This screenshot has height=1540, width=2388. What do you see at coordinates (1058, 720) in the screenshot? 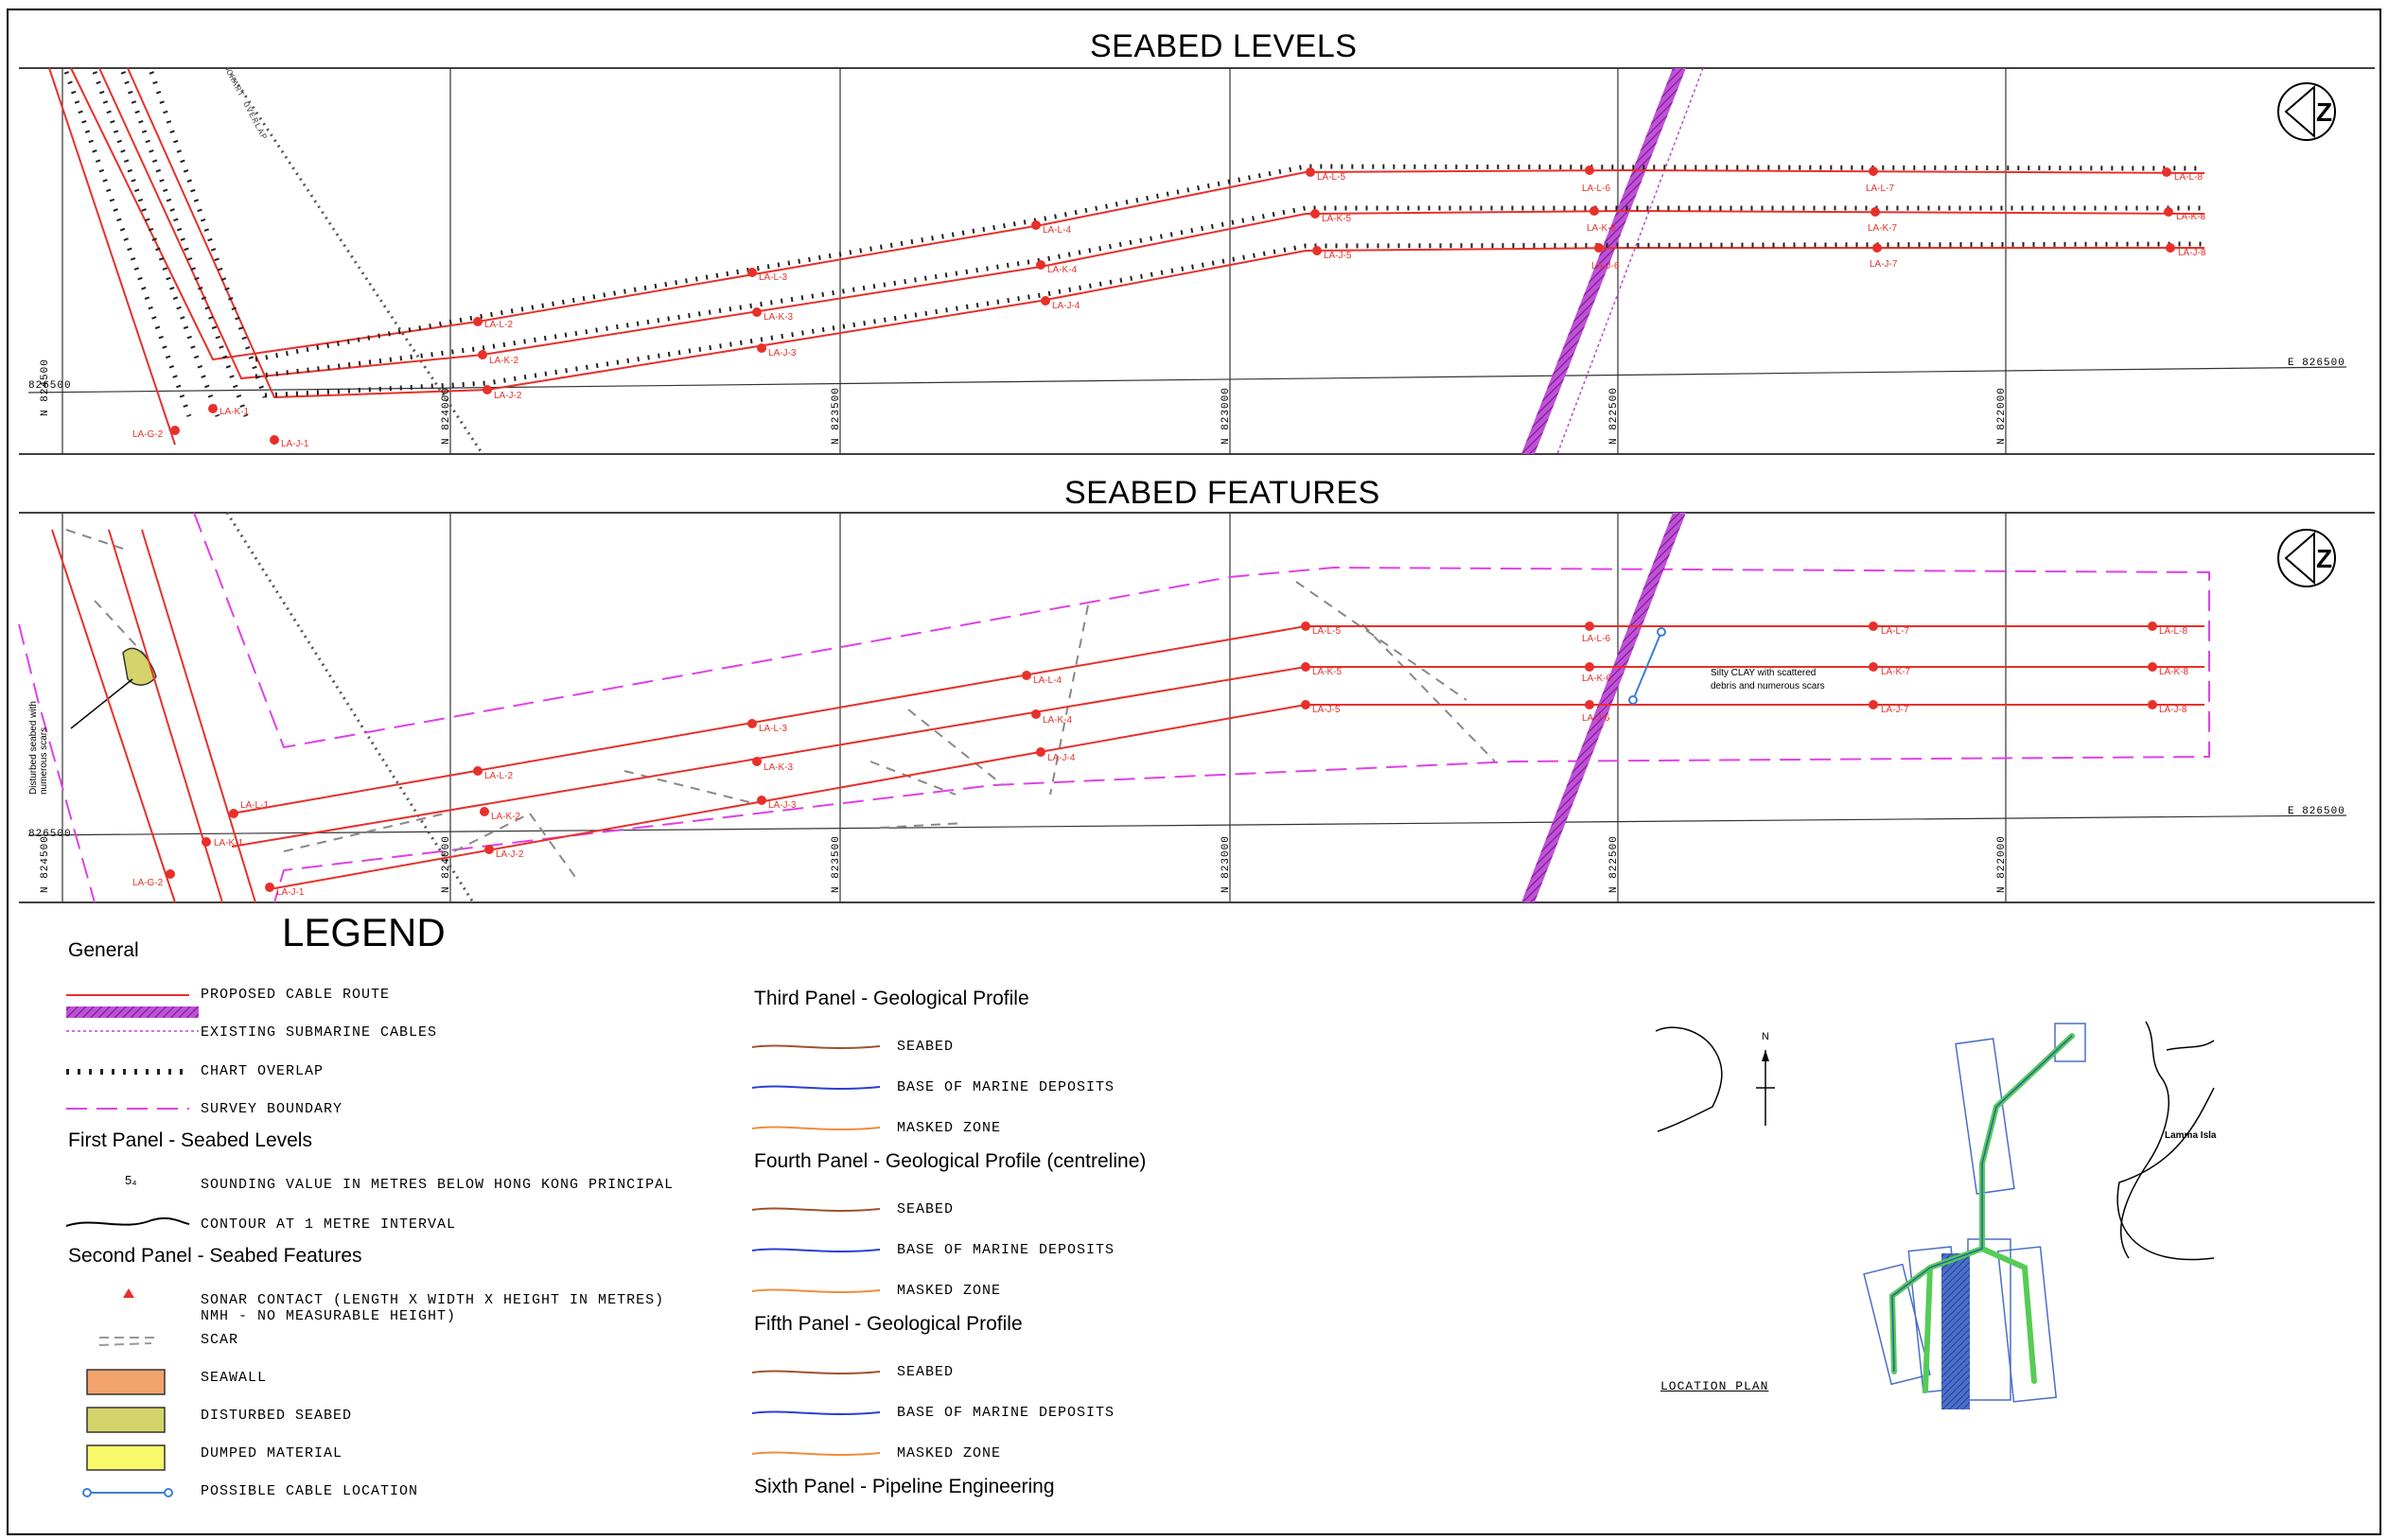
I see `route-point-label: LA-K-4` at bounding box center [1058, 720].